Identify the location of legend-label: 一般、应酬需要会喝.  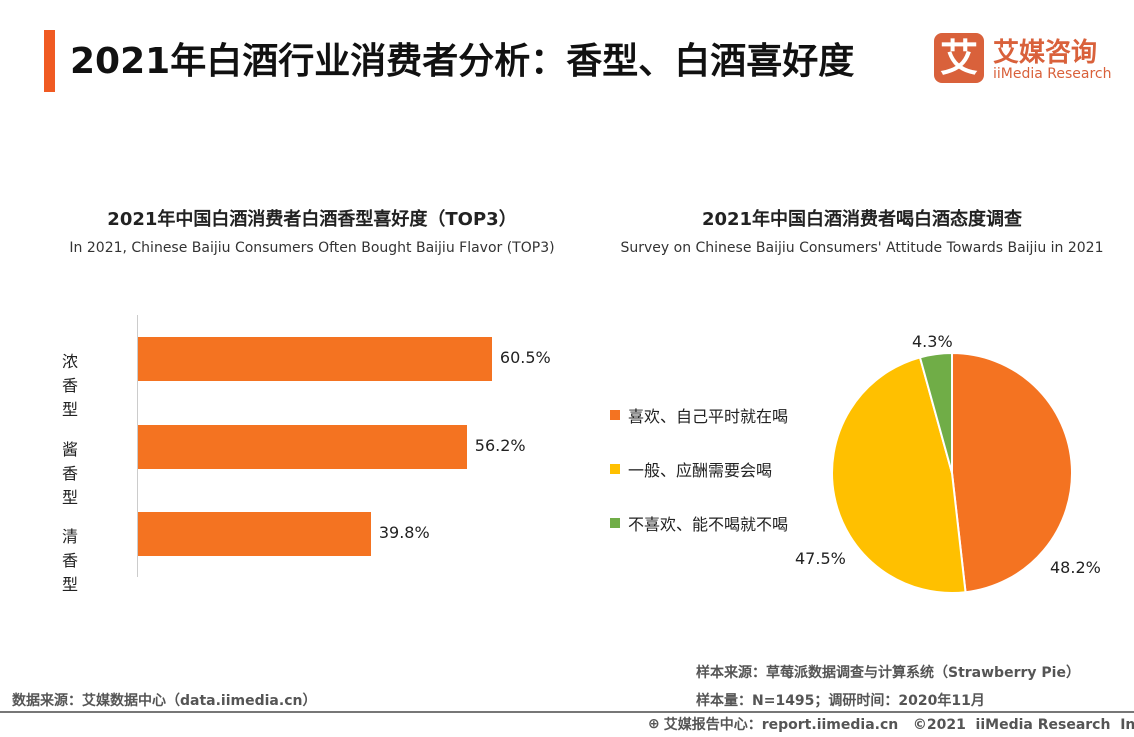
(700, 470).